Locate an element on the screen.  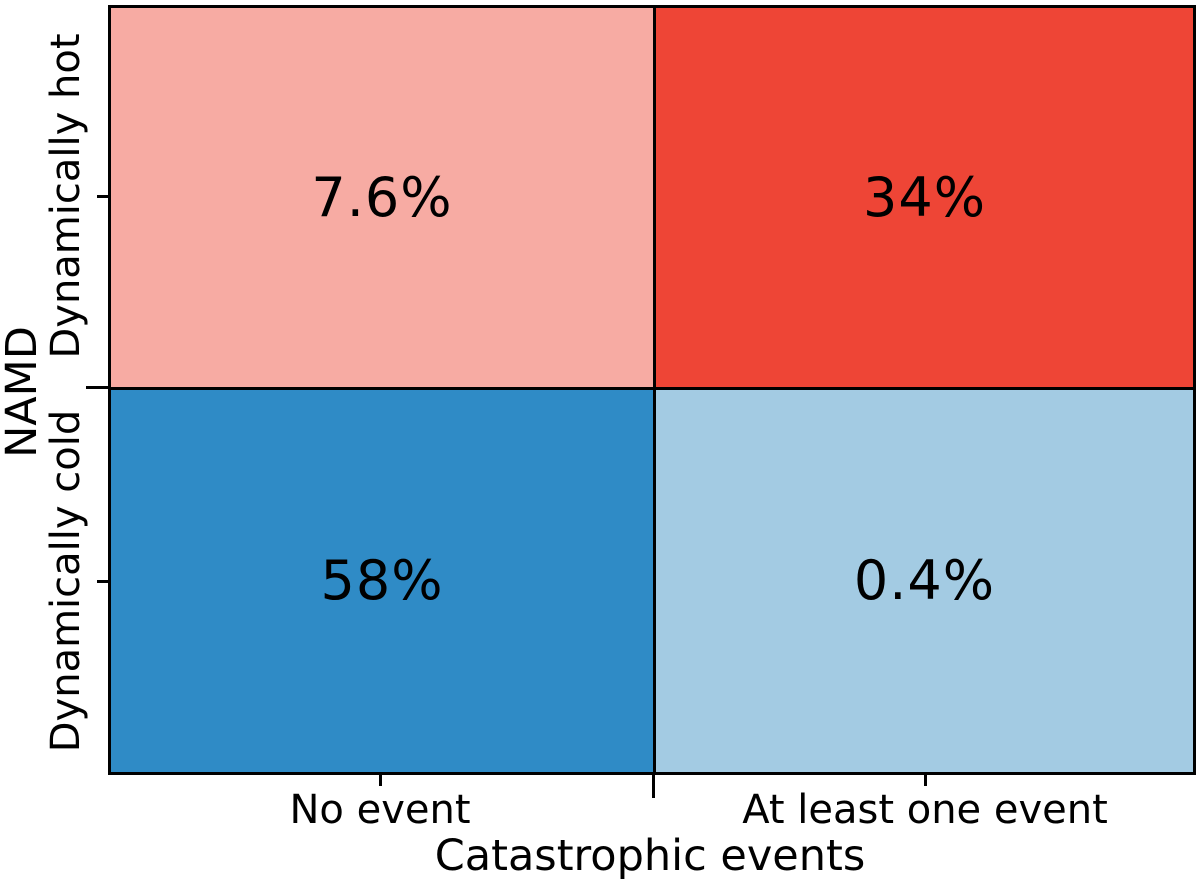
y-tick-mark-cold is located at coordinates (102, 581).